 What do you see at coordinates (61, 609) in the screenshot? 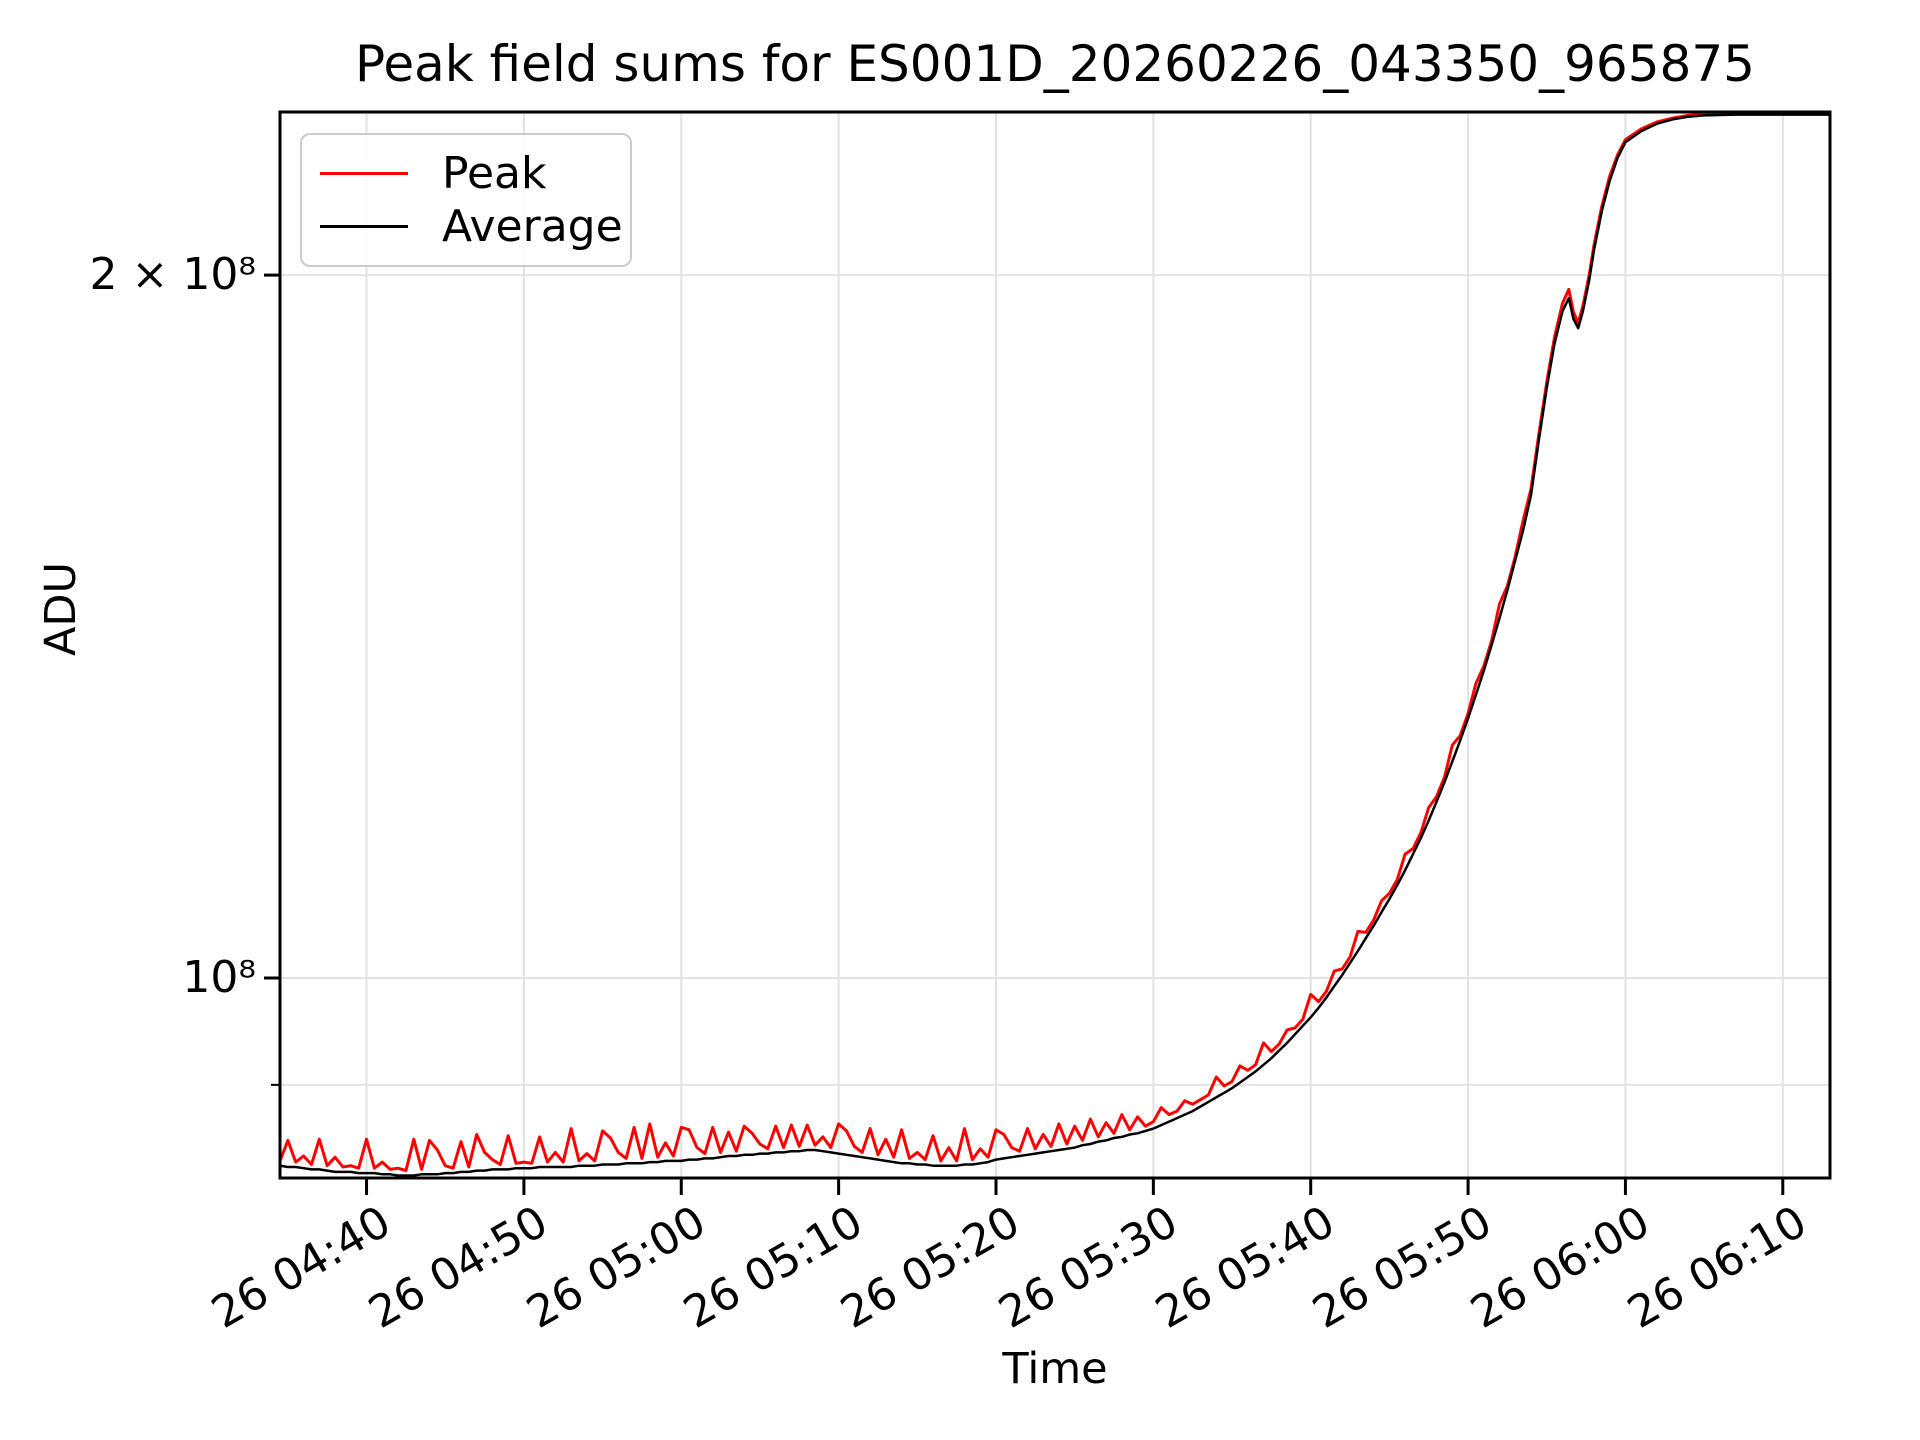
I see `y-axis-label: ADU` at bounding box center [61, 609].